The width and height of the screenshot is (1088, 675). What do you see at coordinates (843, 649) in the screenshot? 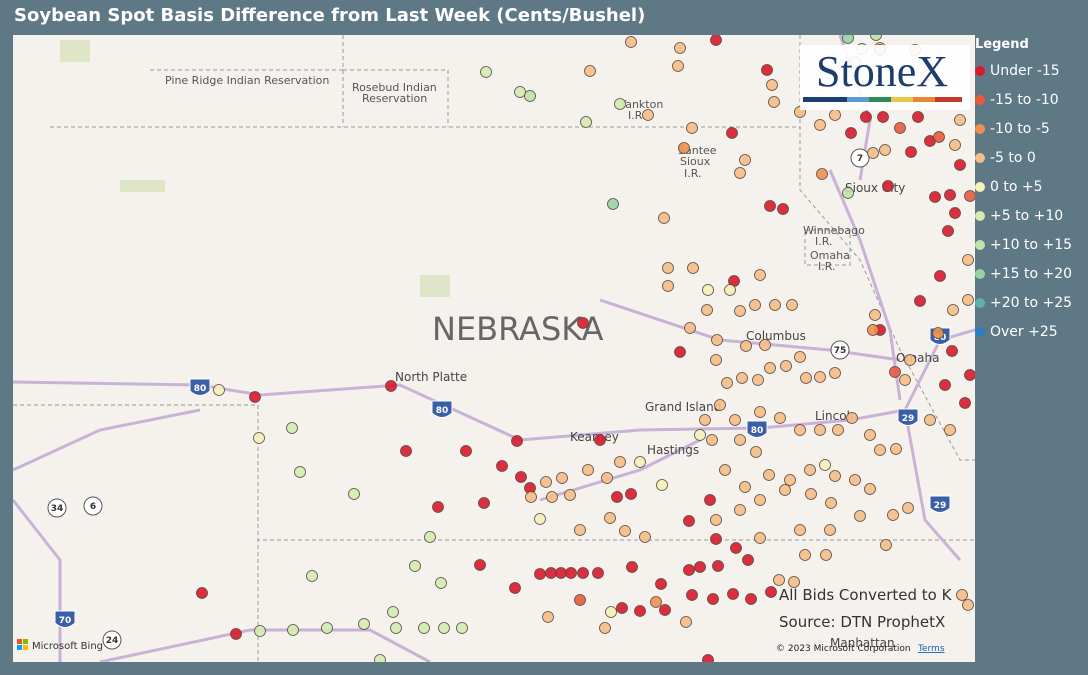
I see `copyright: © 2023 Microsoft Corporation` at bounding box center [843, 649].